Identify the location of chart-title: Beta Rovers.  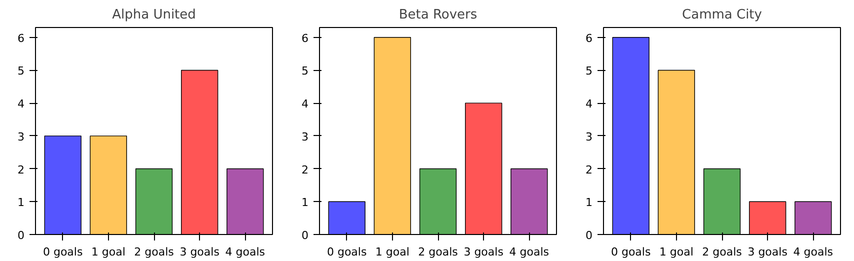
(438, 15).